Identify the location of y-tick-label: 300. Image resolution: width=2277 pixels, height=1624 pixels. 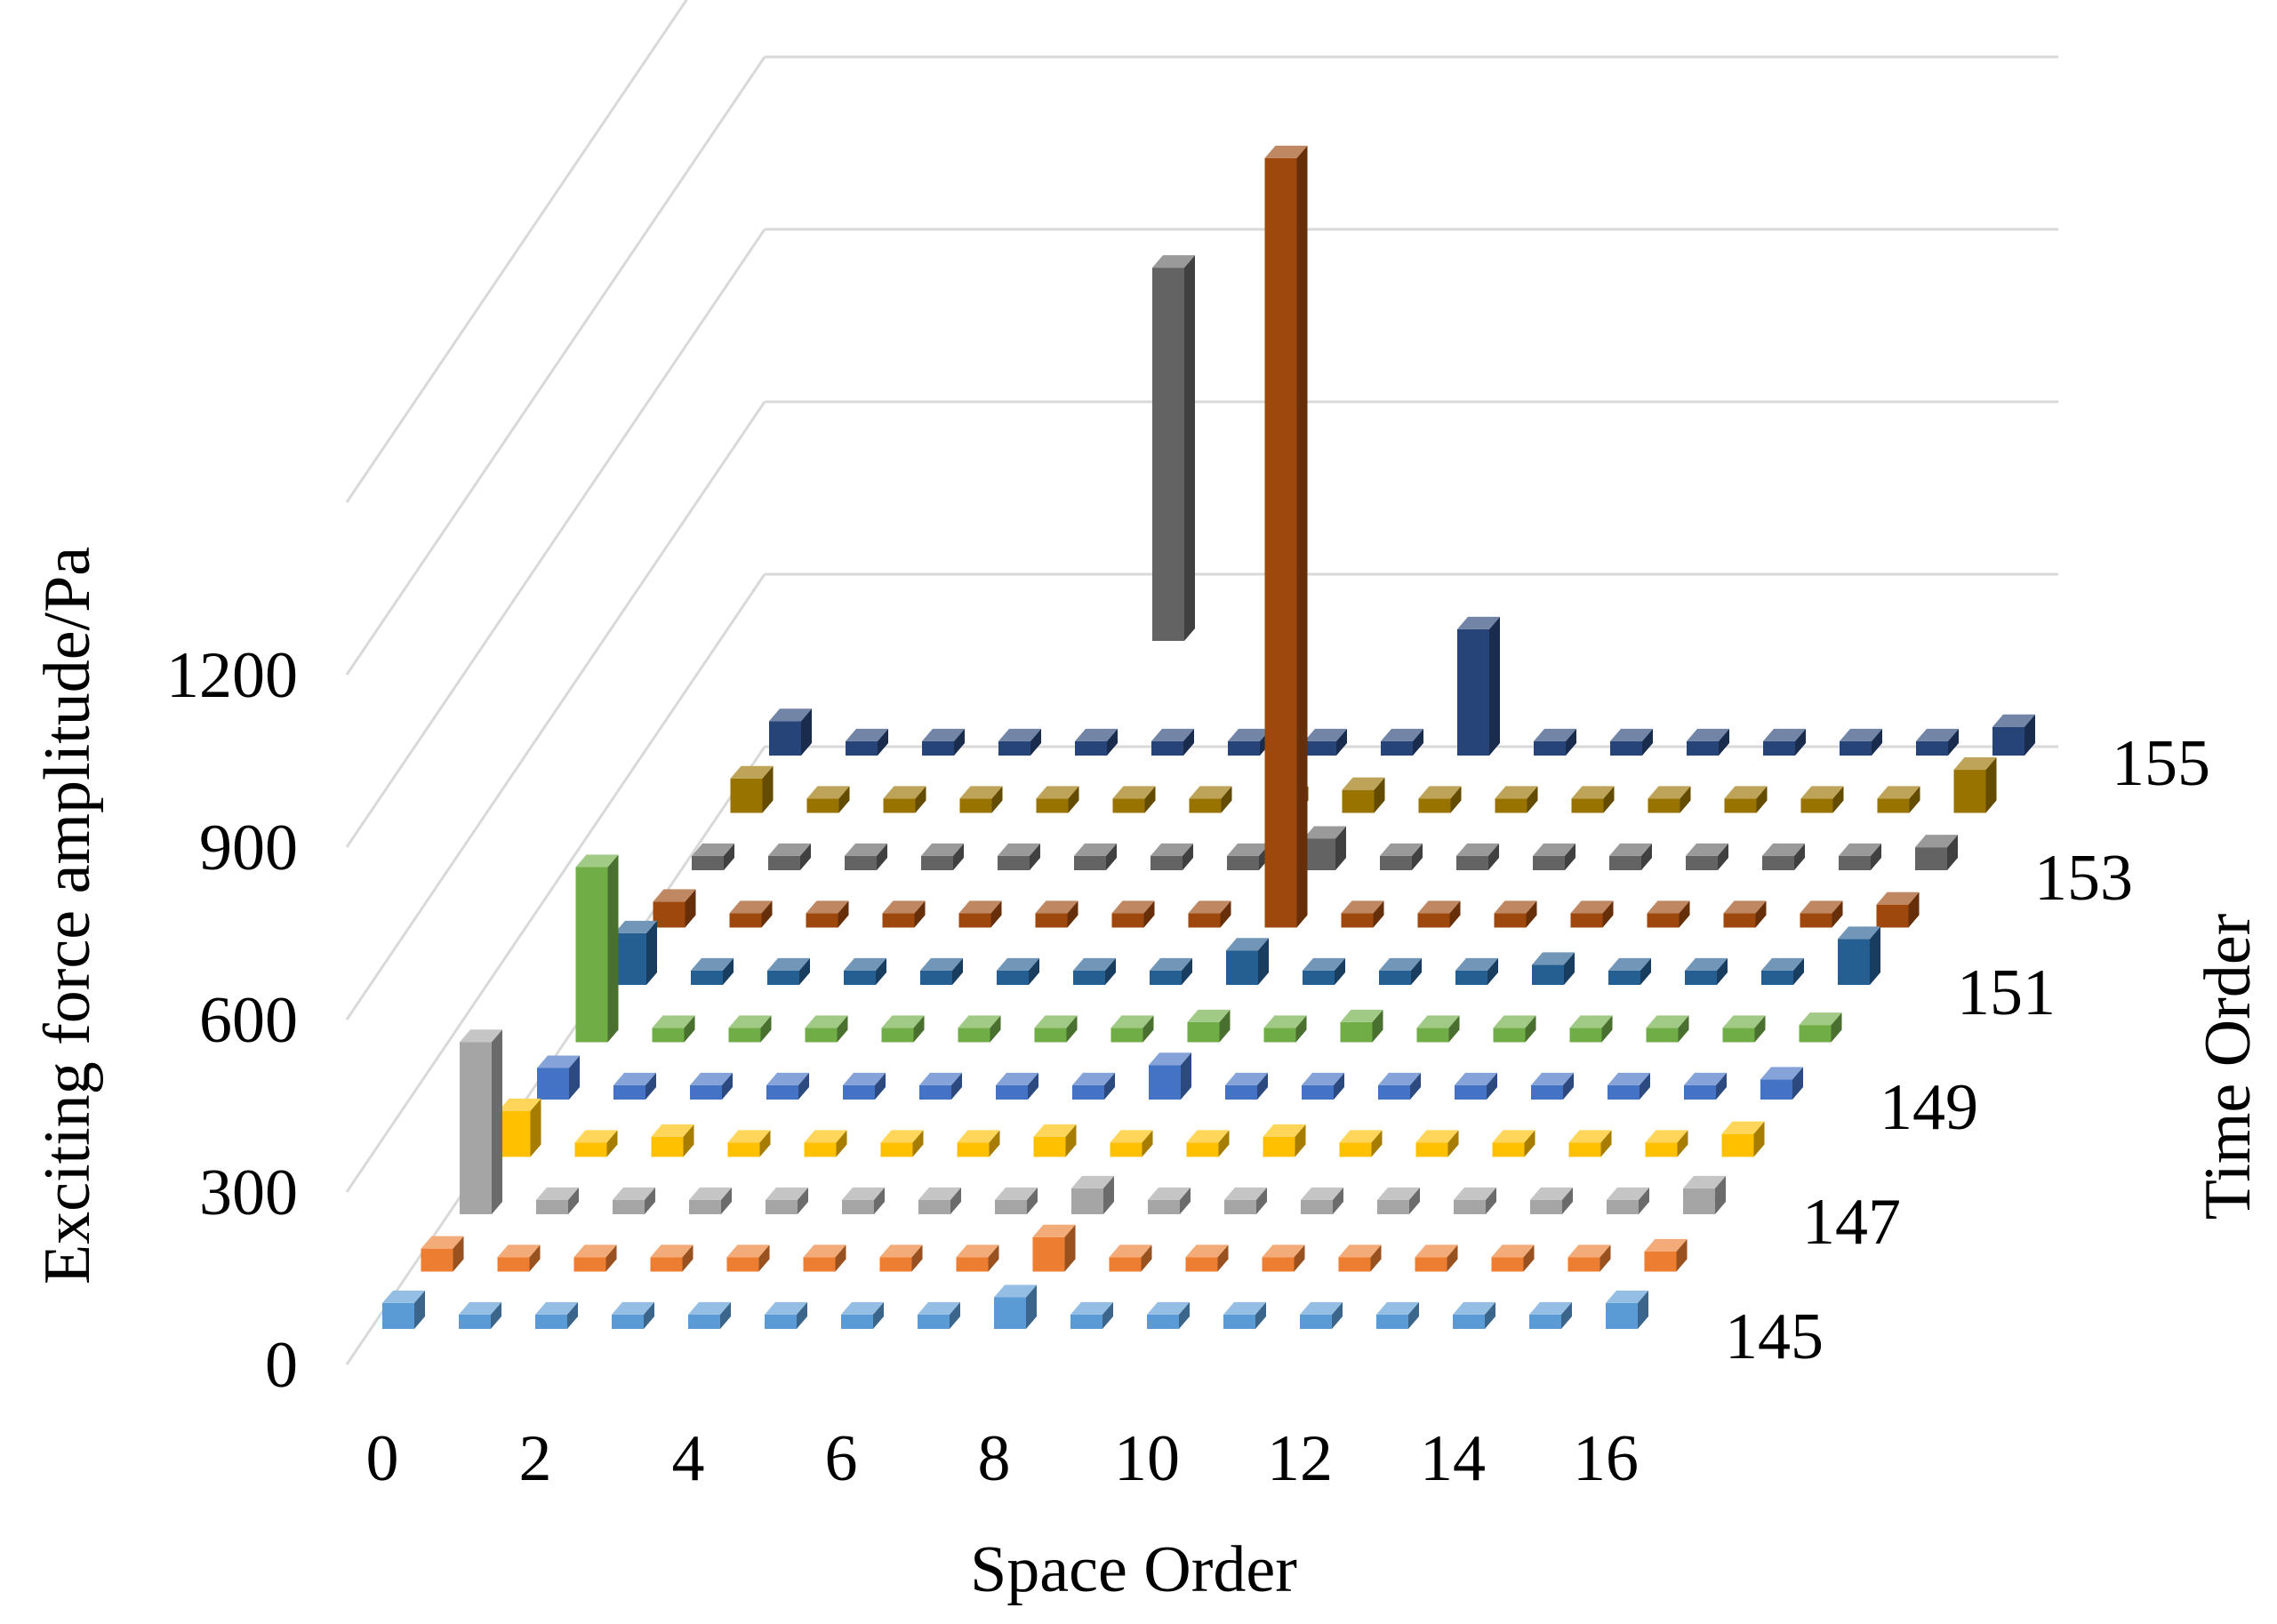
(248, 1192).